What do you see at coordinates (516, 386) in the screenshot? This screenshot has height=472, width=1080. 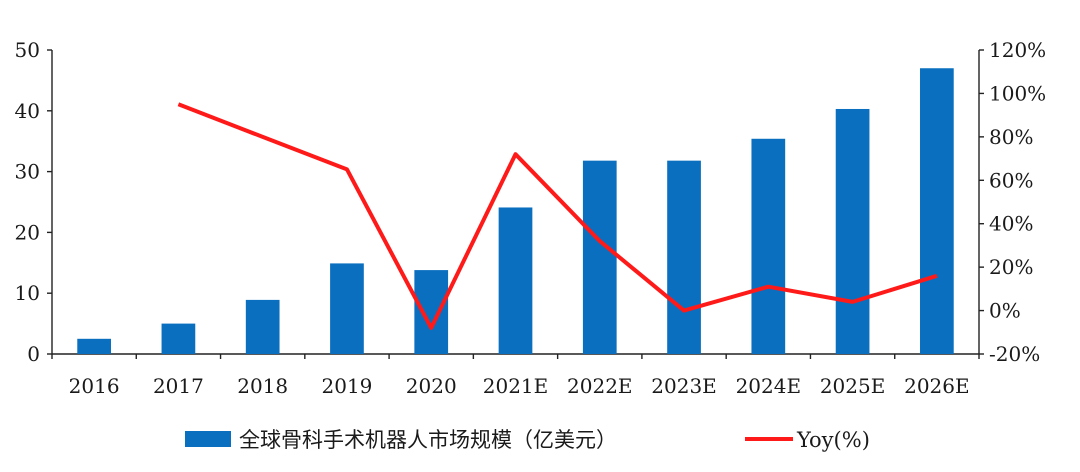 I see `x-tick-label: 2021E` at bounding box center [516, 386].